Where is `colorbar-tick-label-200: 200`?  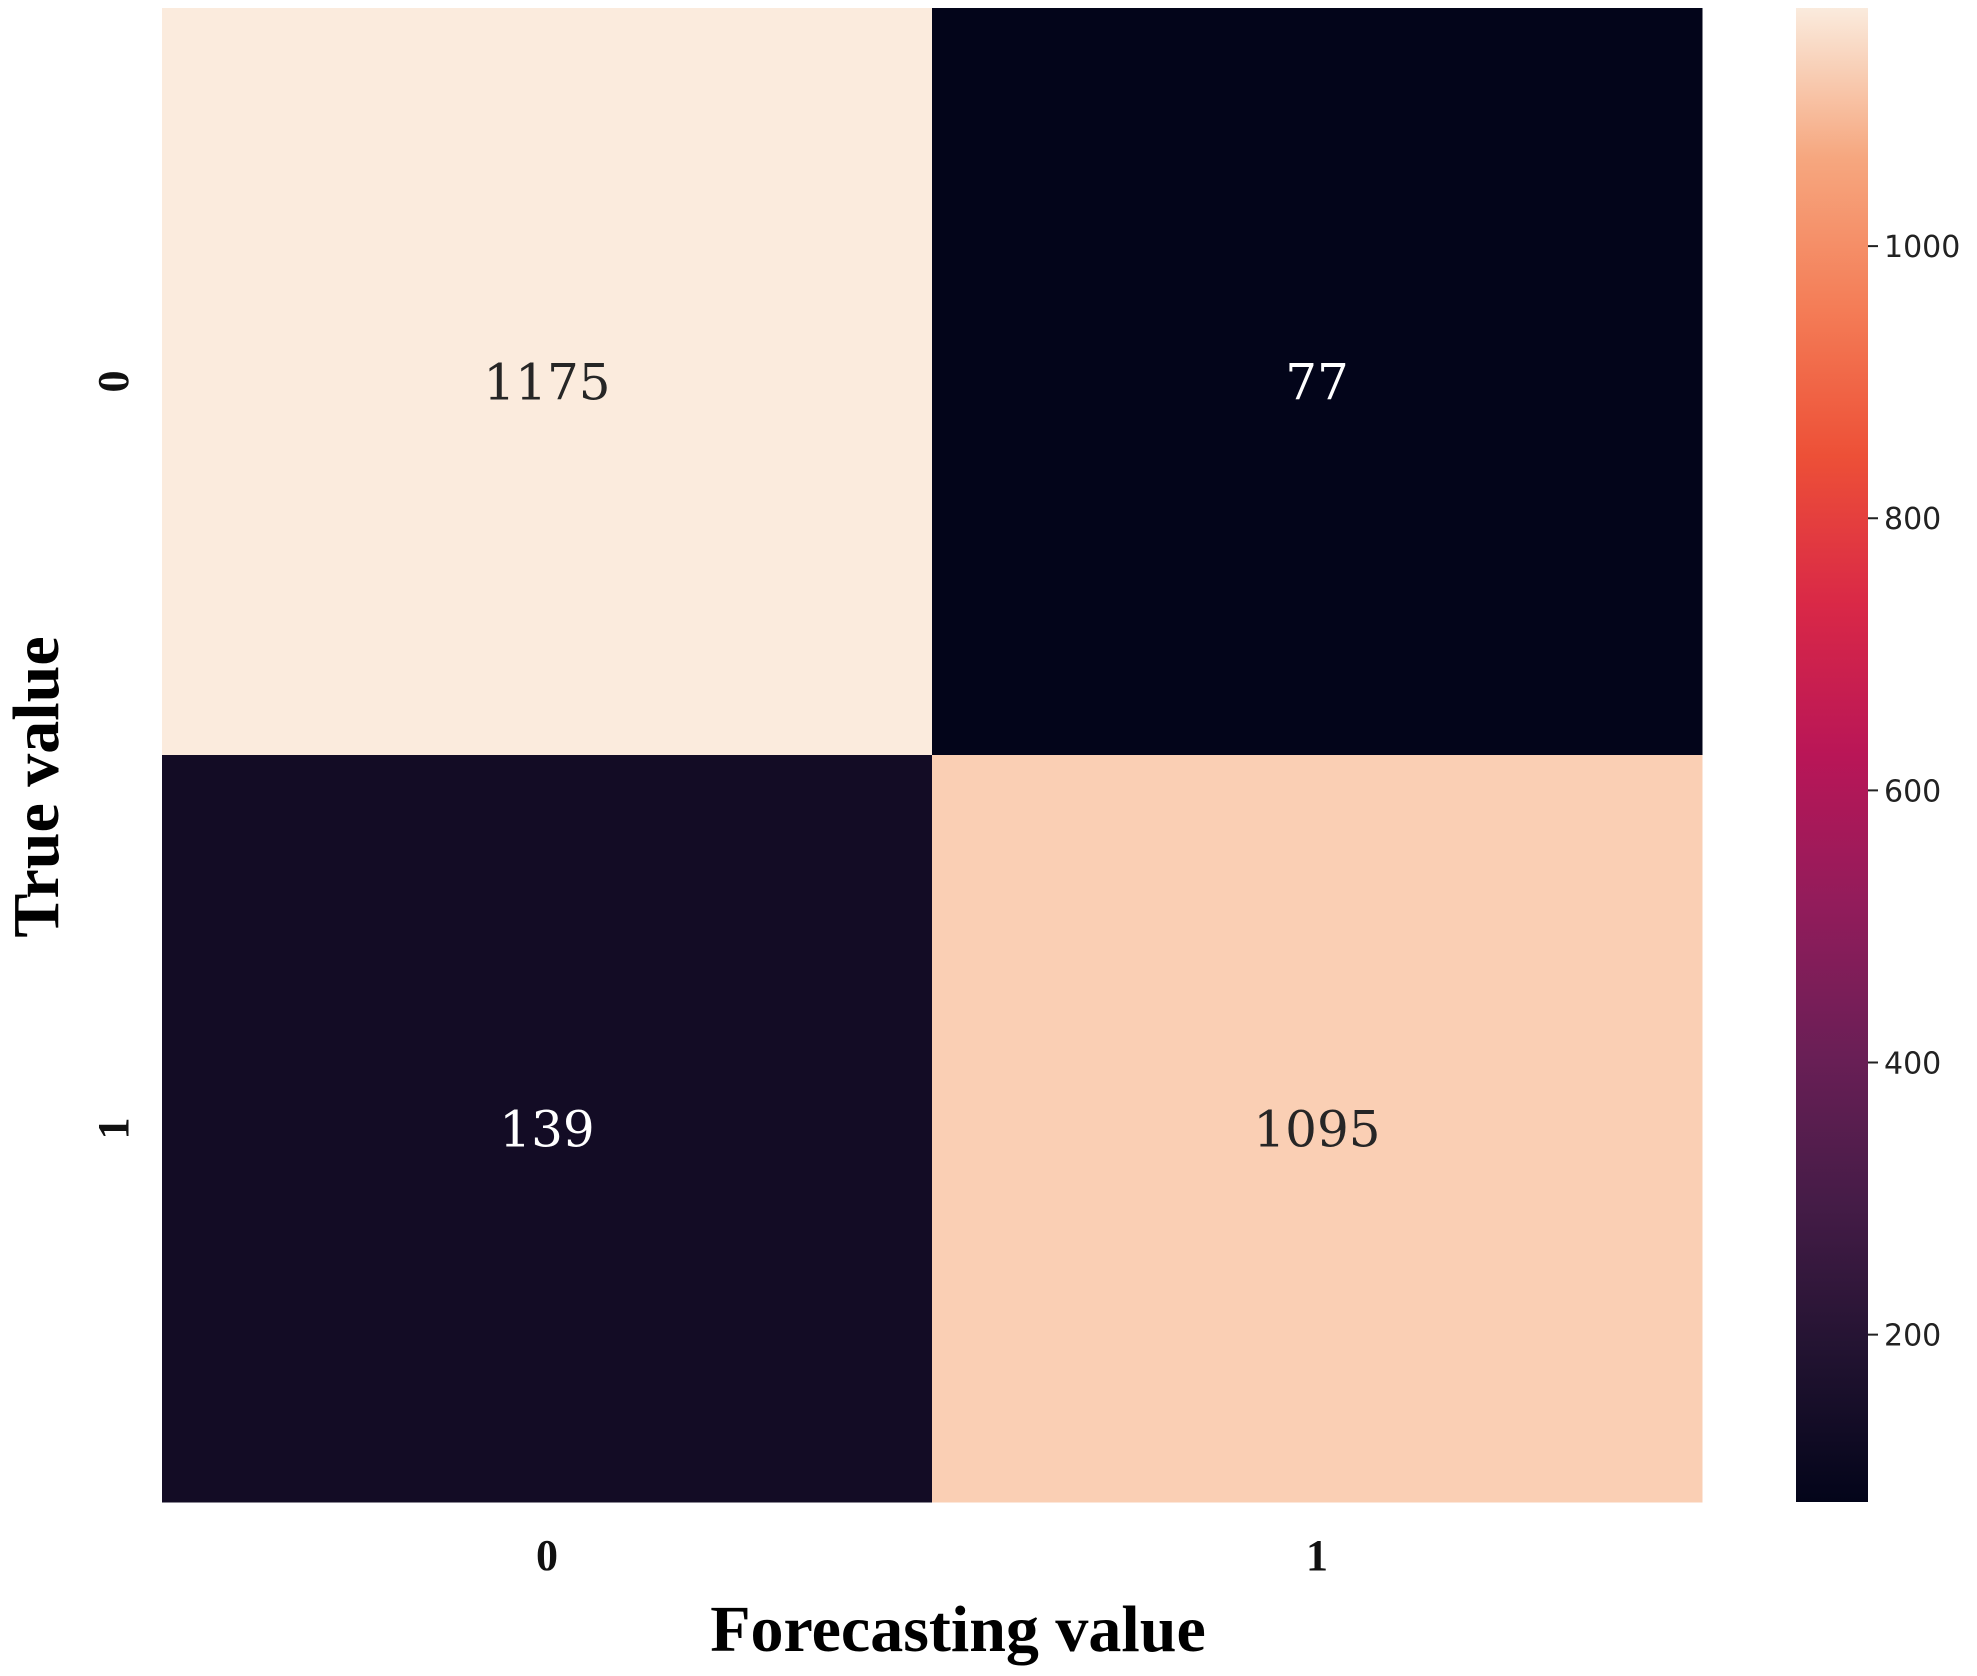 colorbar-tick-label-200: 200 is located at coordinates (1912, 1336).